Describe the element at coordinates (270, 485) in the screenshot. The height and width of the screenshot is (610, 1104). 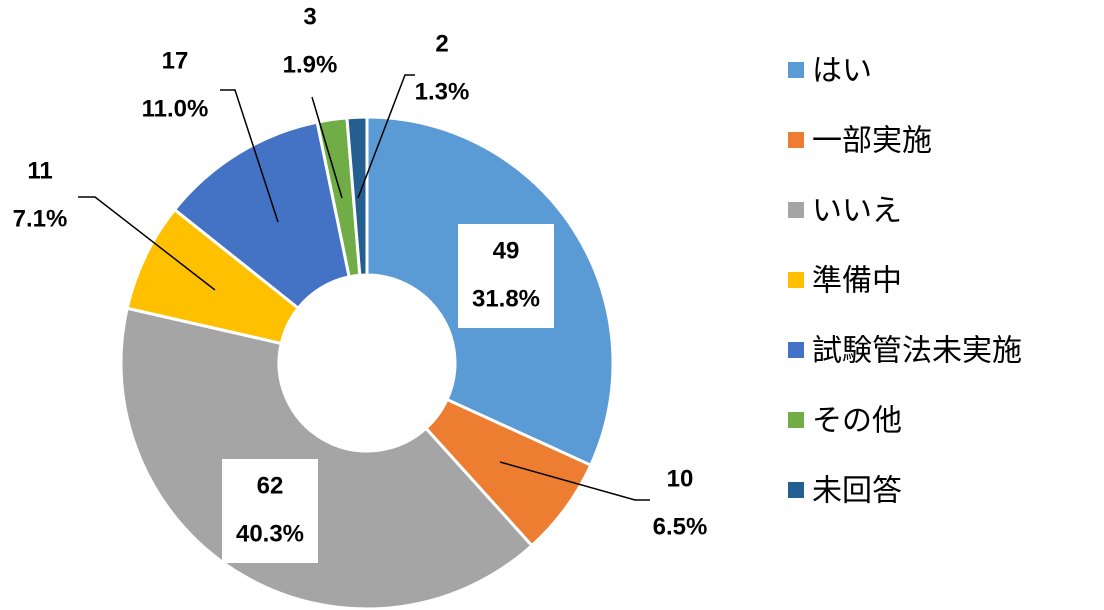
I see `data-label: 62` at that location.